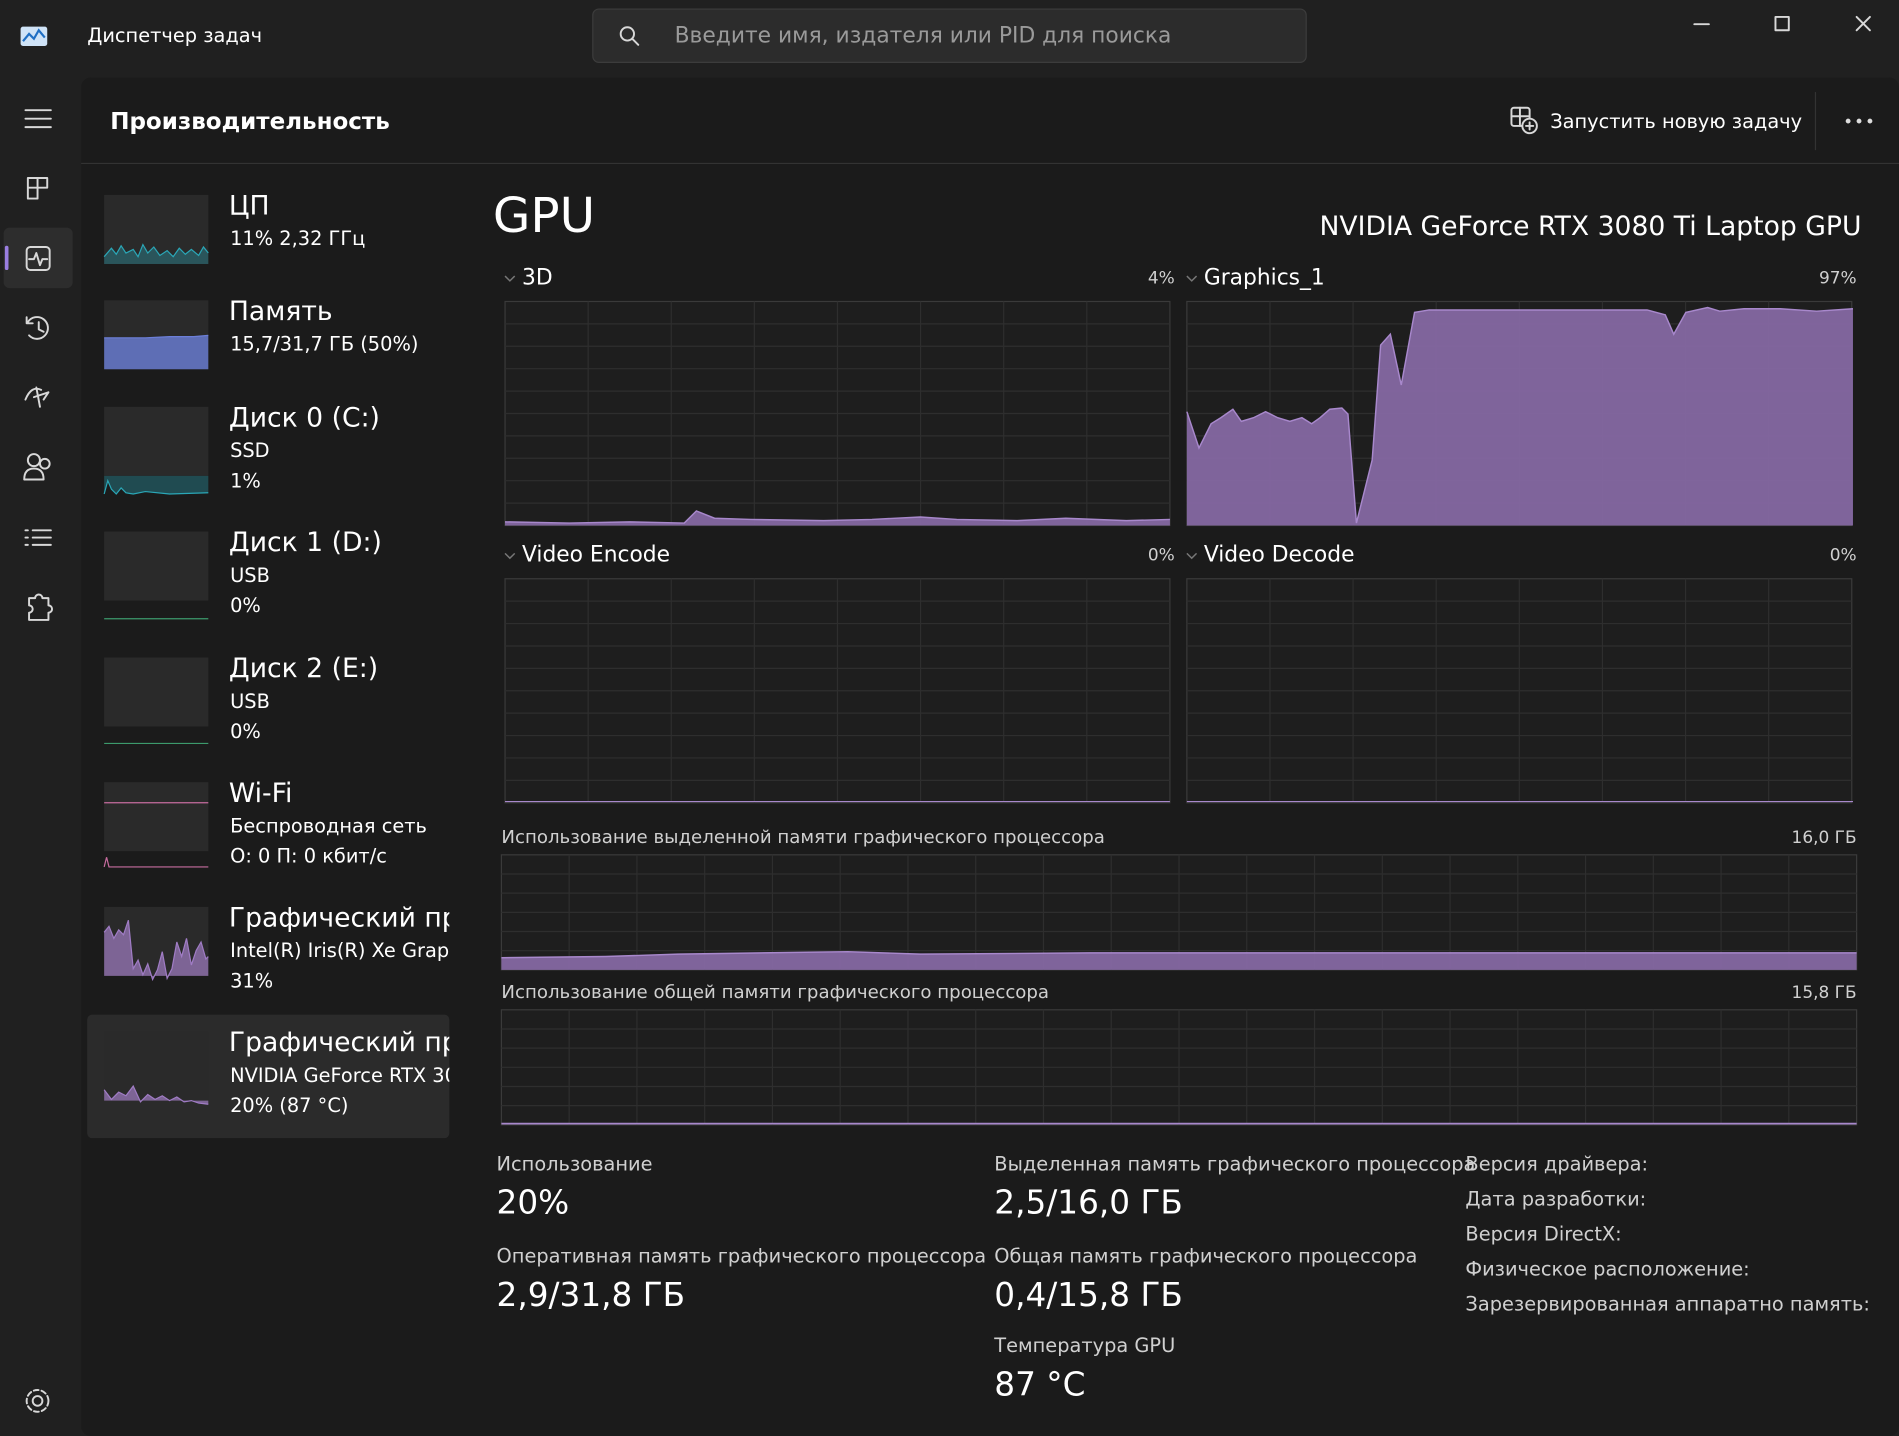 This screenshot has height=1436, width=1899. I want to click on maximize-button, so click(1782, 23).